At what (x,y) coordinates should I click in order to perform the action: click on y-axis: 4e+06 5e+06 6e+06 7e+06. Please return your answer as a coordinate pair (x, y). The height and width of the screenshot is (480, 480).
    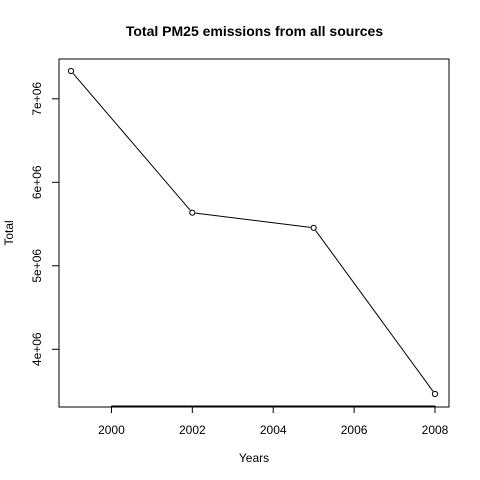
    Looking at the image, I should click on (45, 224).